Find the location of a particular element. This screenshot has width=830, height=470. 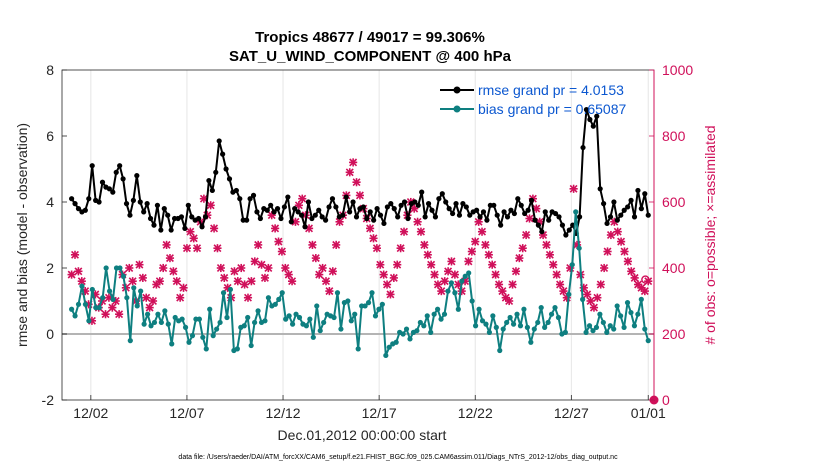

y-right-tick-label: 400 is located at coordinates (674, 268).